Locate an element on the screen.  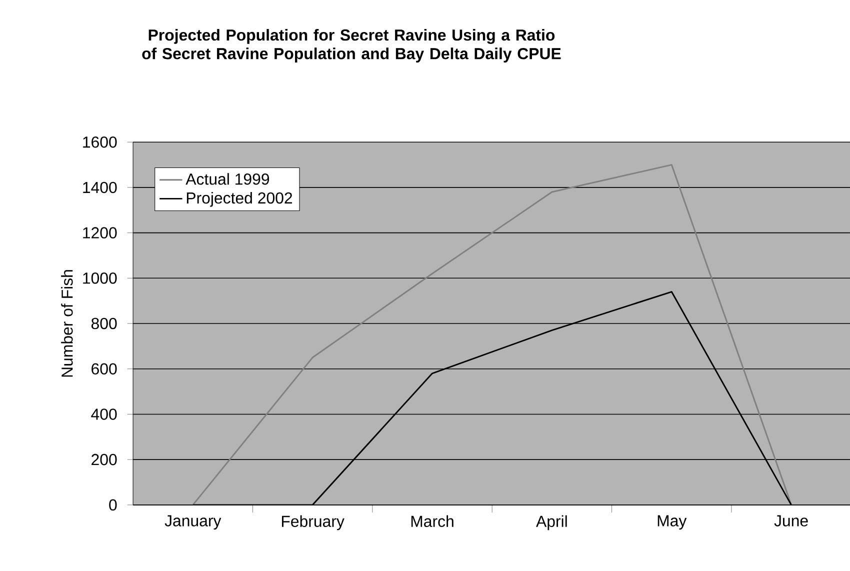
y-tick-label: 800 is located at coordinates (104, 324).